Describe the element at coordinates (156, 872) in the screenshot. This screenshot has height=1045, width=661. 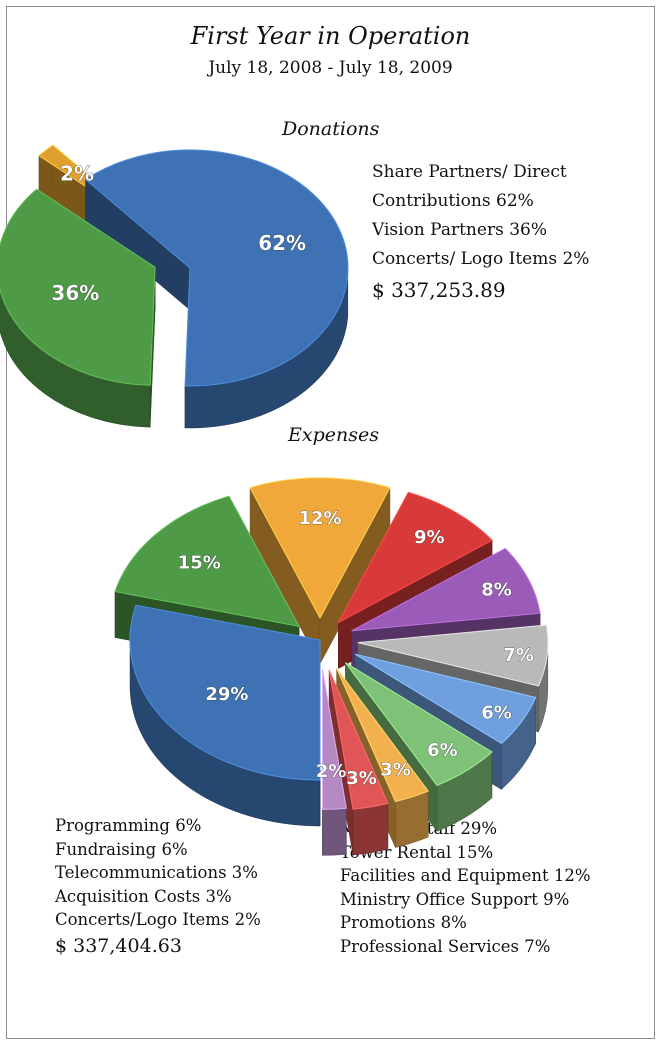
I see `expenses-legend-item: Telecommunications 3%` at that location.